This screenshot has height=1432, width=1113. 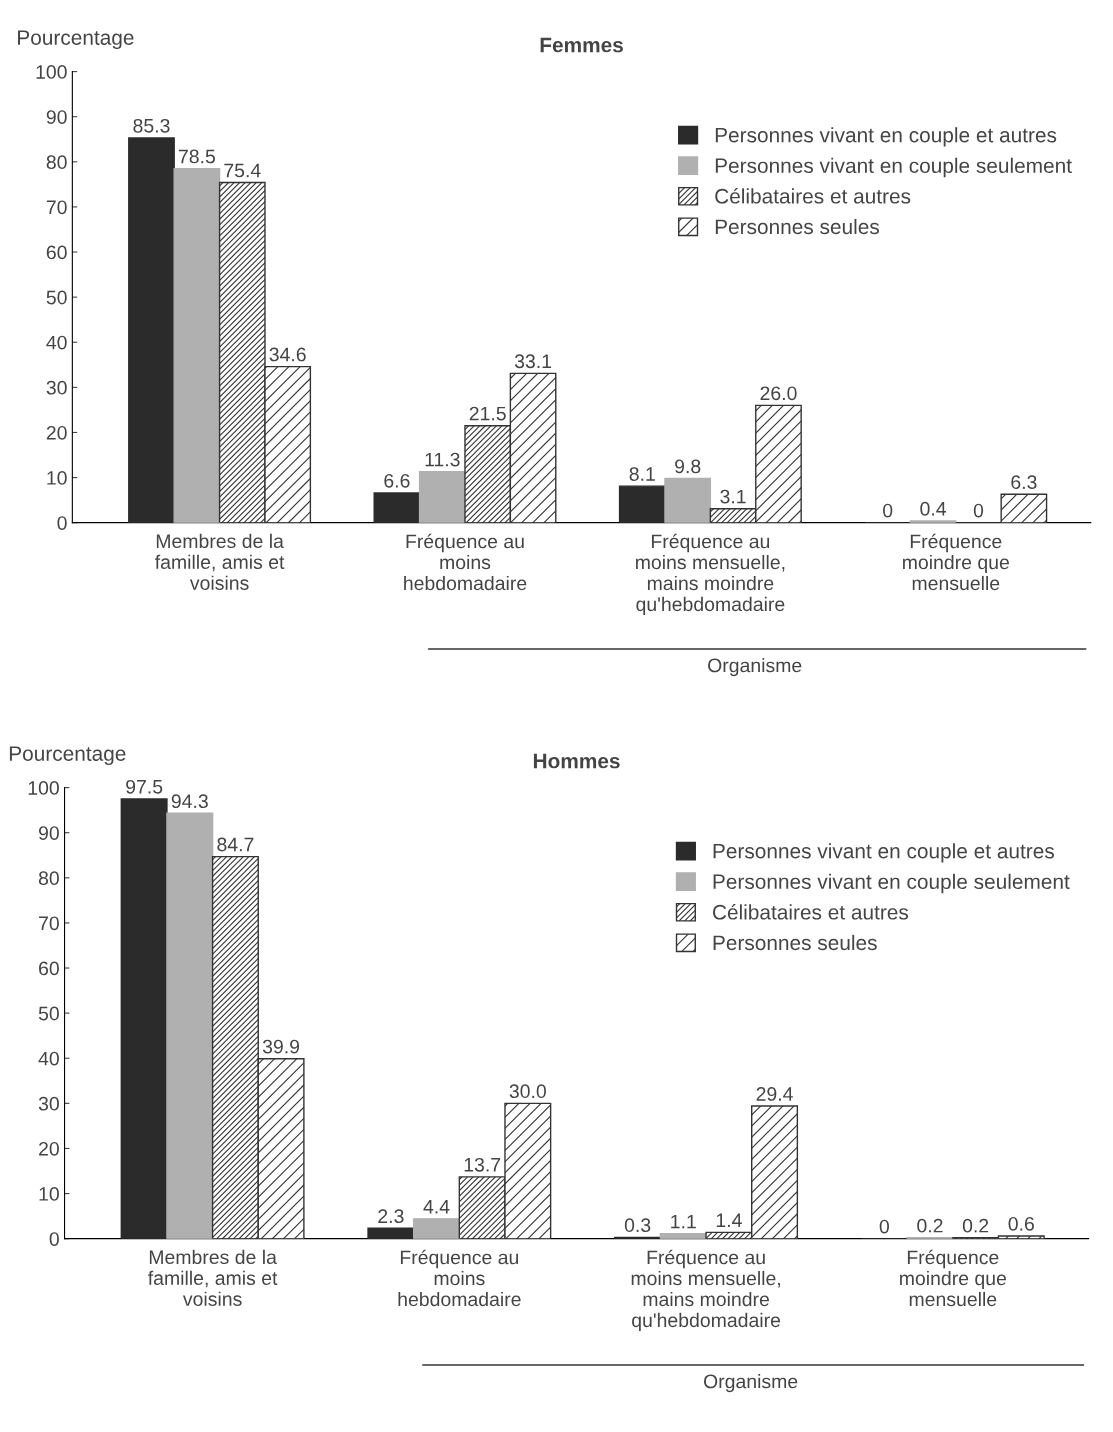 I want to click on data-label: 30.0, so click(x=527, y=1091).